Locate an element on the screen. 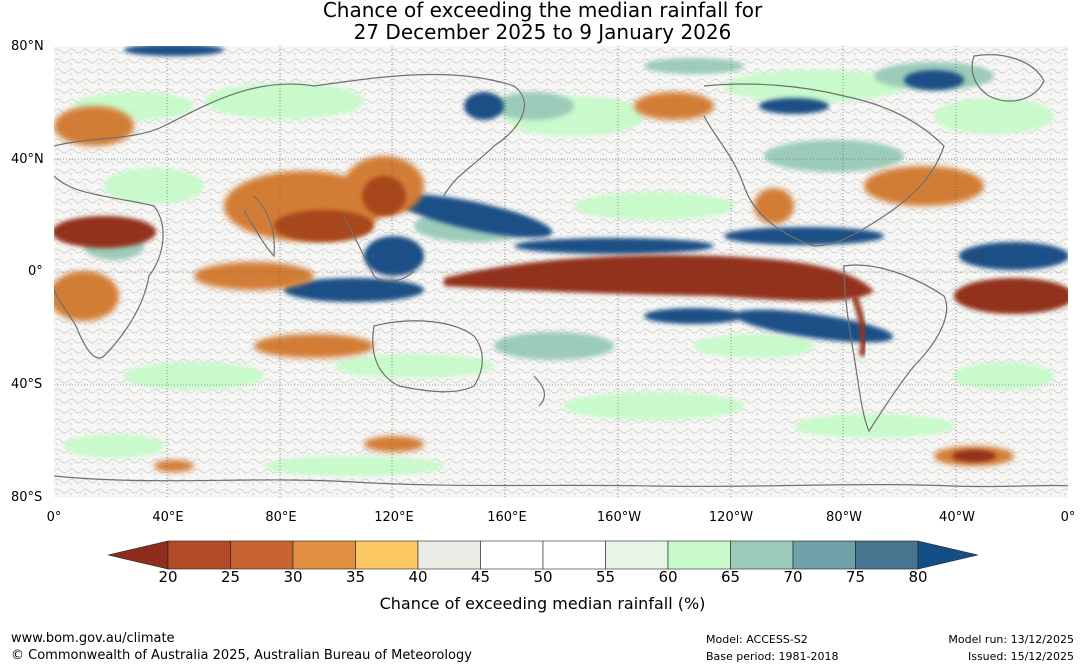 Image resolution: width=1085 pixels, height=667 pixels. colorbar is located at coordinates (543, 555).